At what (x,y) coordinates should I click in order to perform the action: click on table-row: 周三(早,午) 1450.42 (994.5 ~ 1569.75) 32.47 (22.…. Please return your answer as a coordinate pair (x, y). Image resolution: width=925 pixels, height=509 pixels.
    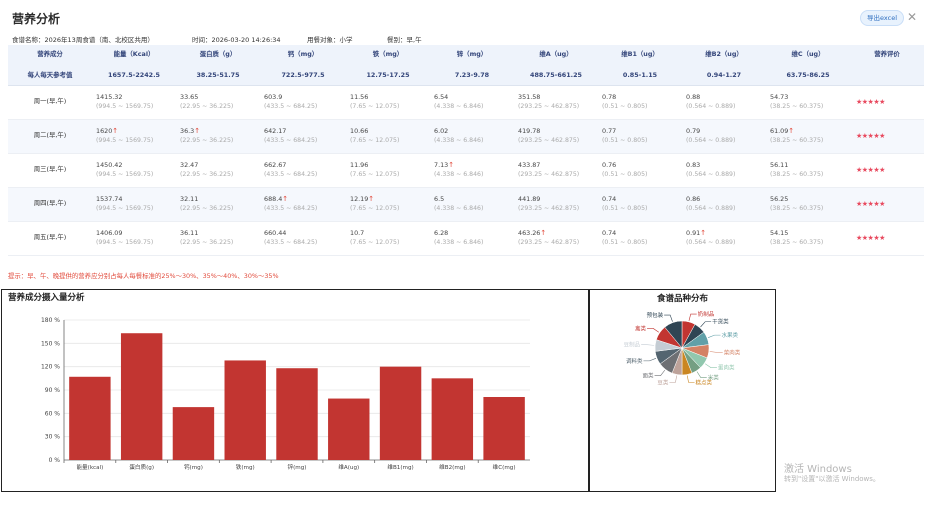
    Looking at the image, I should click on (466, 171).